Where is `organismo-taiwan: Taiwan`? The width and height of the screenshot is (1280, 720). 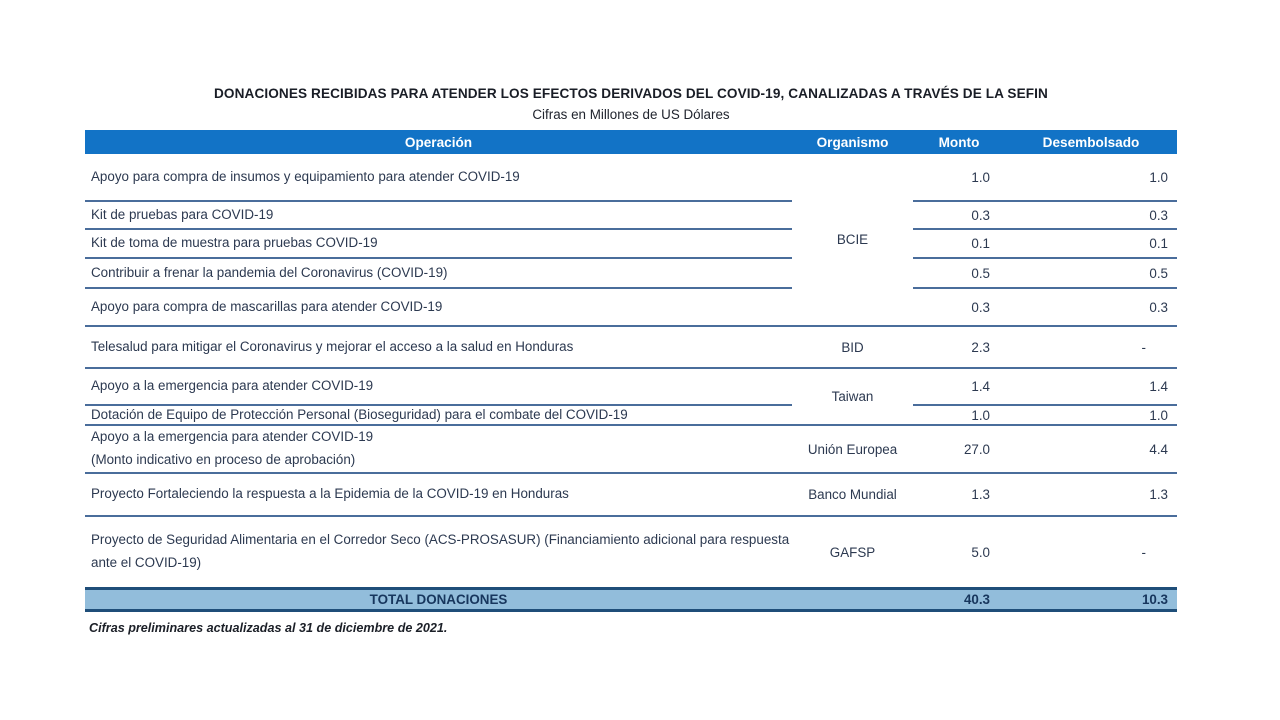
organismo-taiwan: Taiwan is located at coordinates (852, 397).